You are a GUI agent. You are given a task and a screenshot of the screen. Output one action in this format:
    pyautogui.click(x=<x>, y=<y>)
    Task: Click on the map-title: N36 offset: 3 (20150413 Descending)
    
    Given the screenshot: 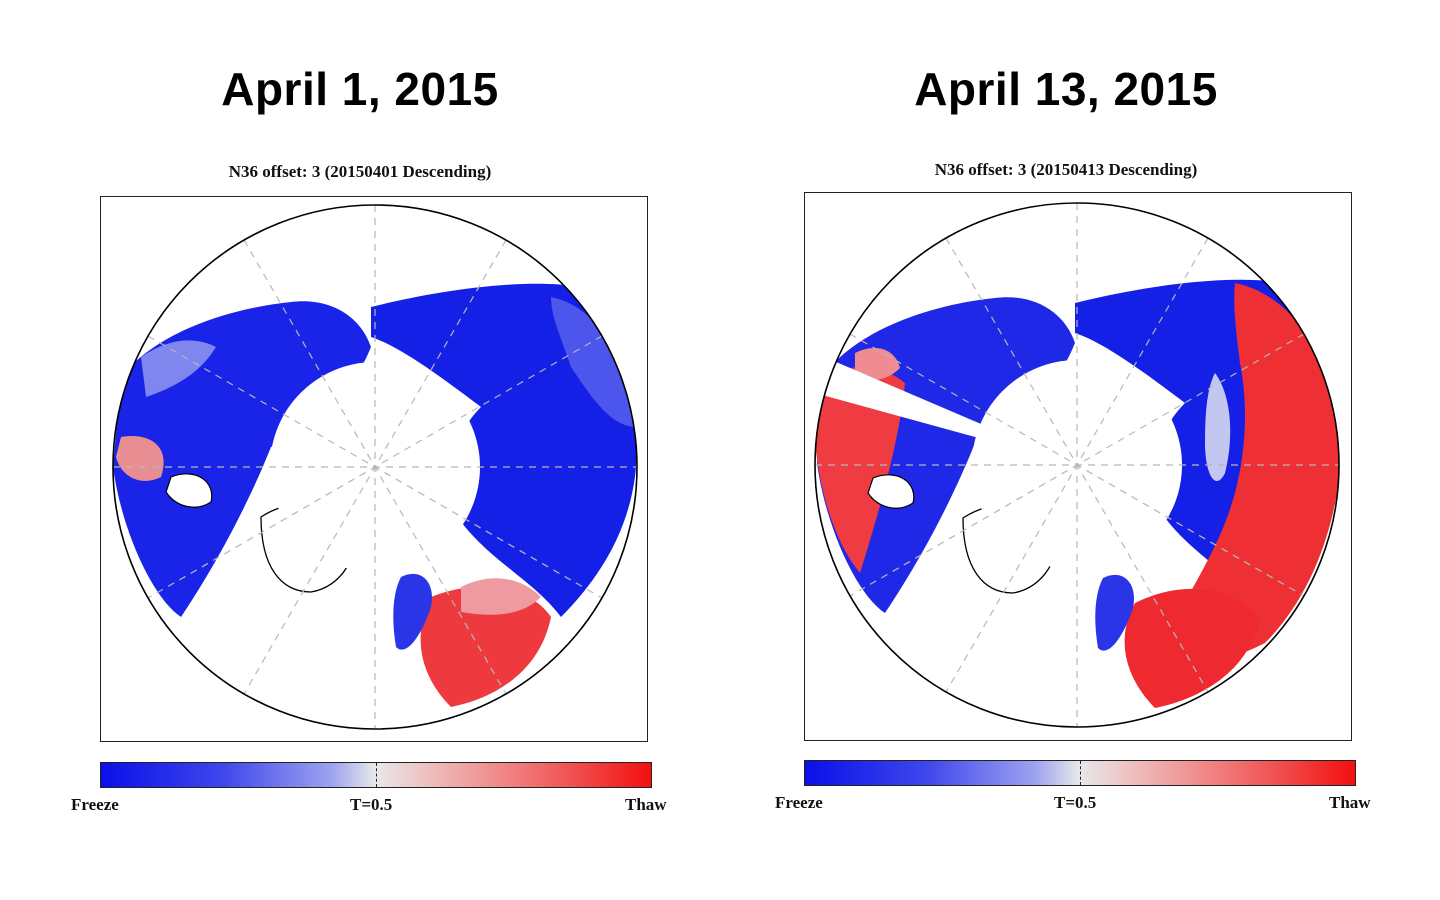 What is the action you would take?
    pyautogui.click(x=1066, y=169)
    